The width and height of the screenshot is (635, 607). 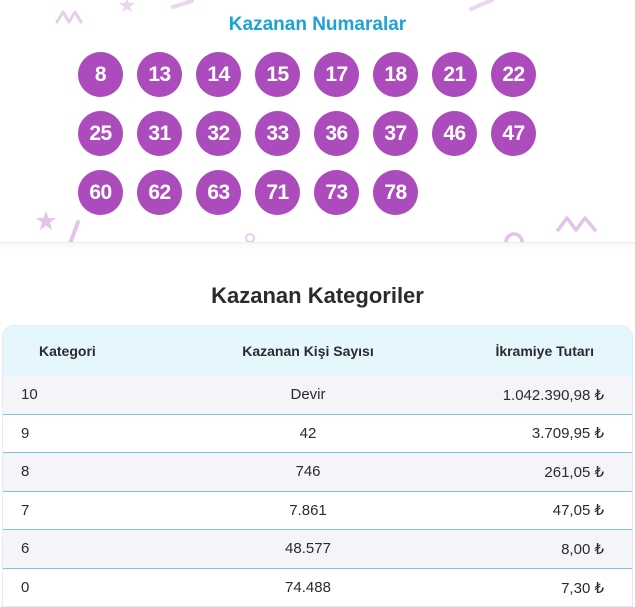 I want to click on cell-category: 0, so click(x=25, y=588).